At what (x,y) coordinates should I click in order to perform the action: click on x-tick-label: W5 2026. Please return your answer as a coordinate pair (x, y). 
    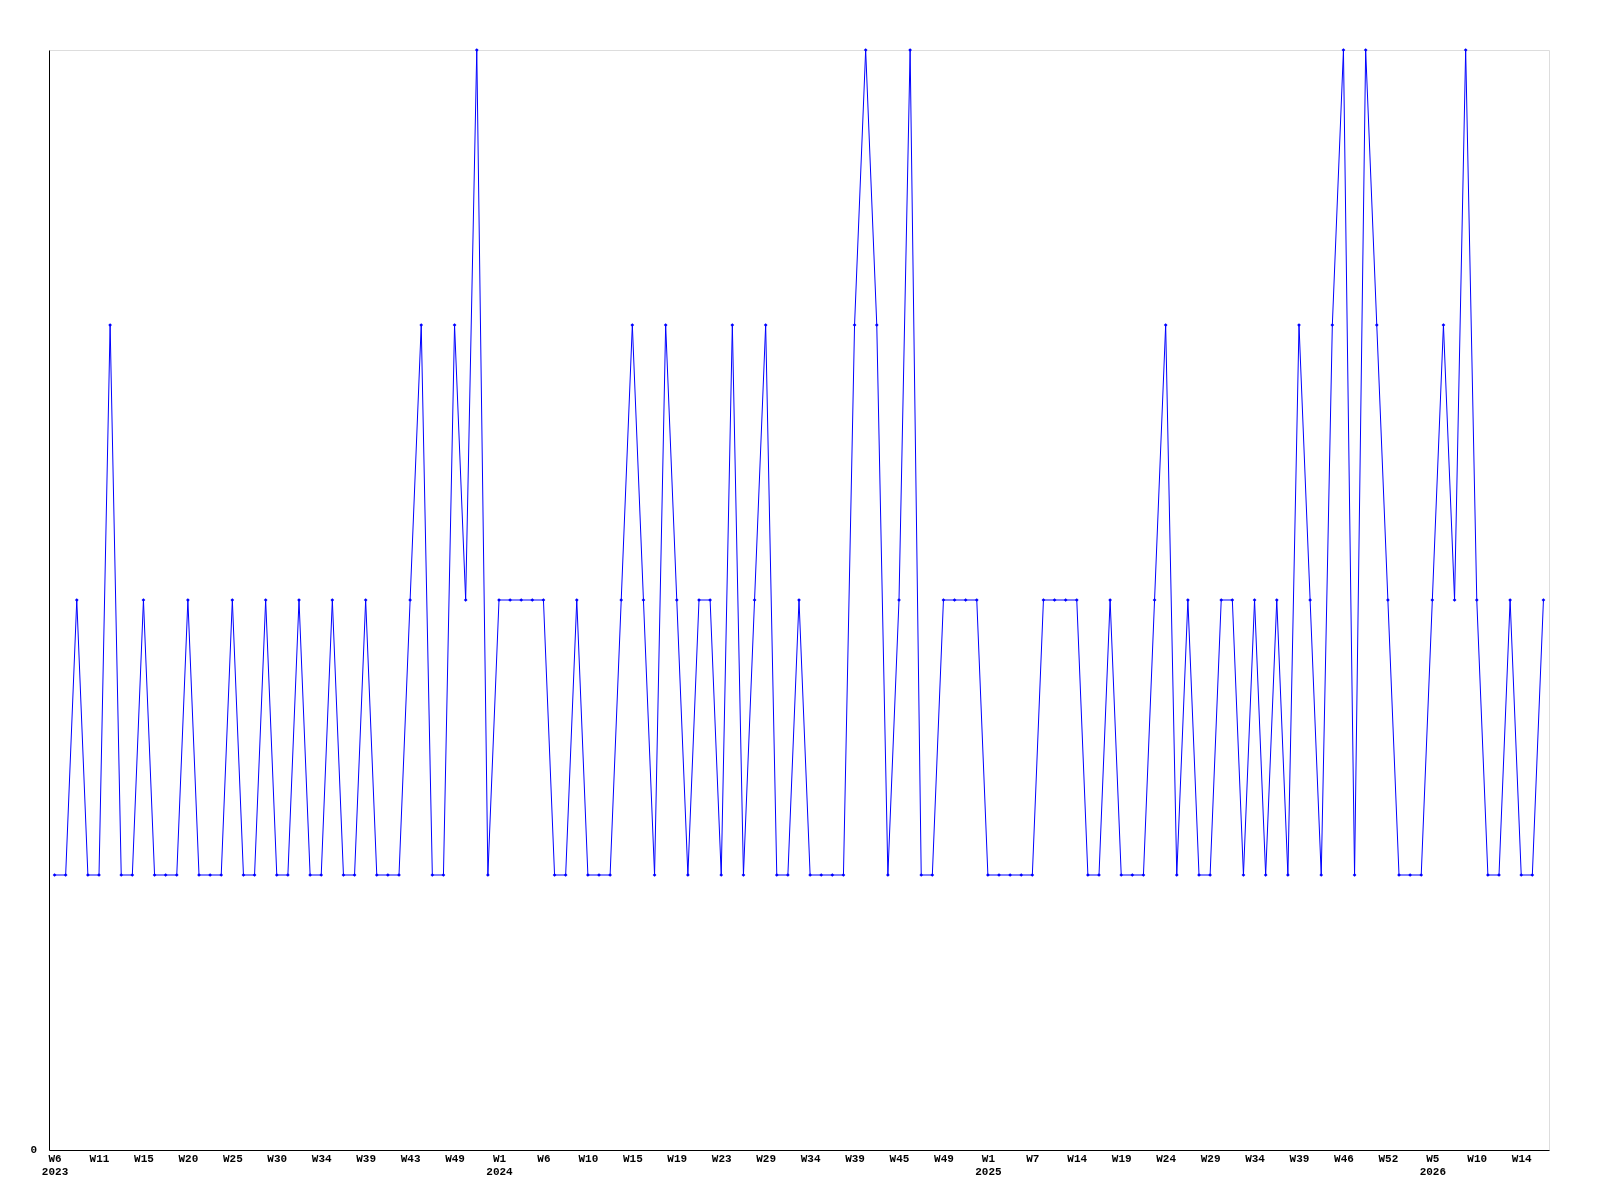
    Looking at the image, I should click on (1433, 1165).